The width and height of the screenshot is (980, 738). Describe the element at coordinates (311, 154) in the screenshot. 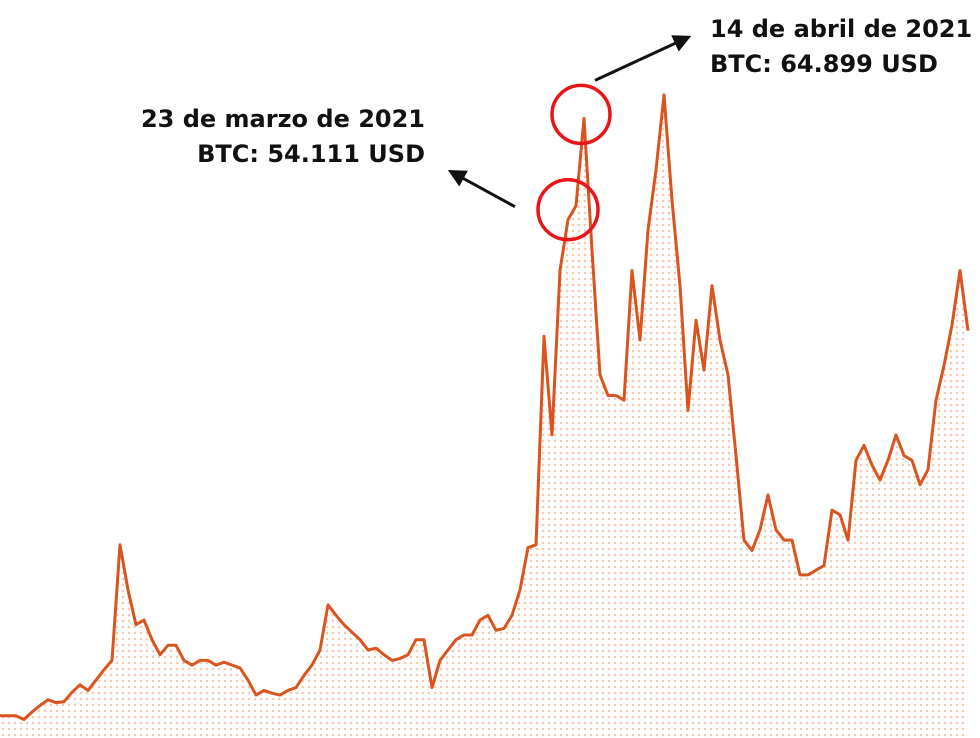

I see `annotation-value: BTC: 54.111 USD` at that location.